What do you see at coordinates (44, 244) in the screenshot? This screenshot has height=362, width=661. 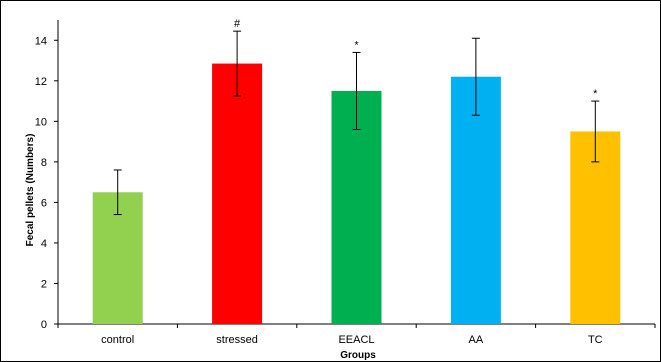 I see `y-tick-label: 4` at bounding box center [44, 244].